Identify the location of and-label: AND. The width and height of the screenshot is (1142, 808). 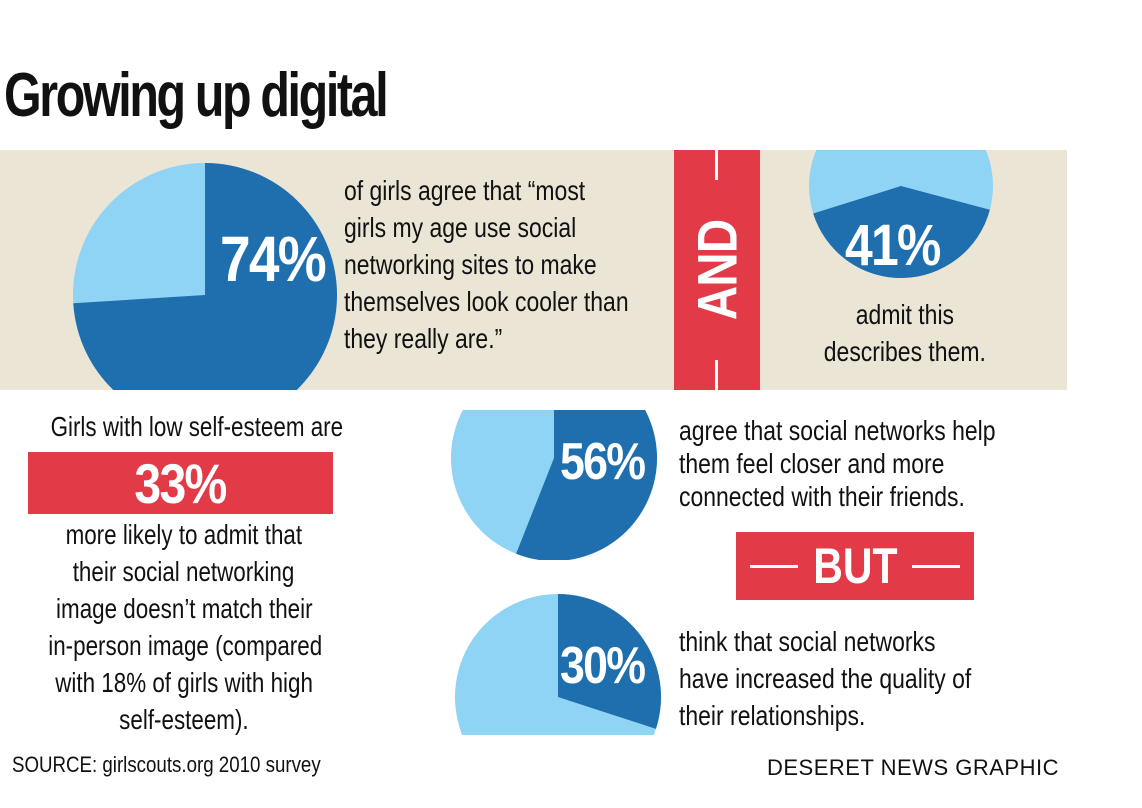
(717, 270).